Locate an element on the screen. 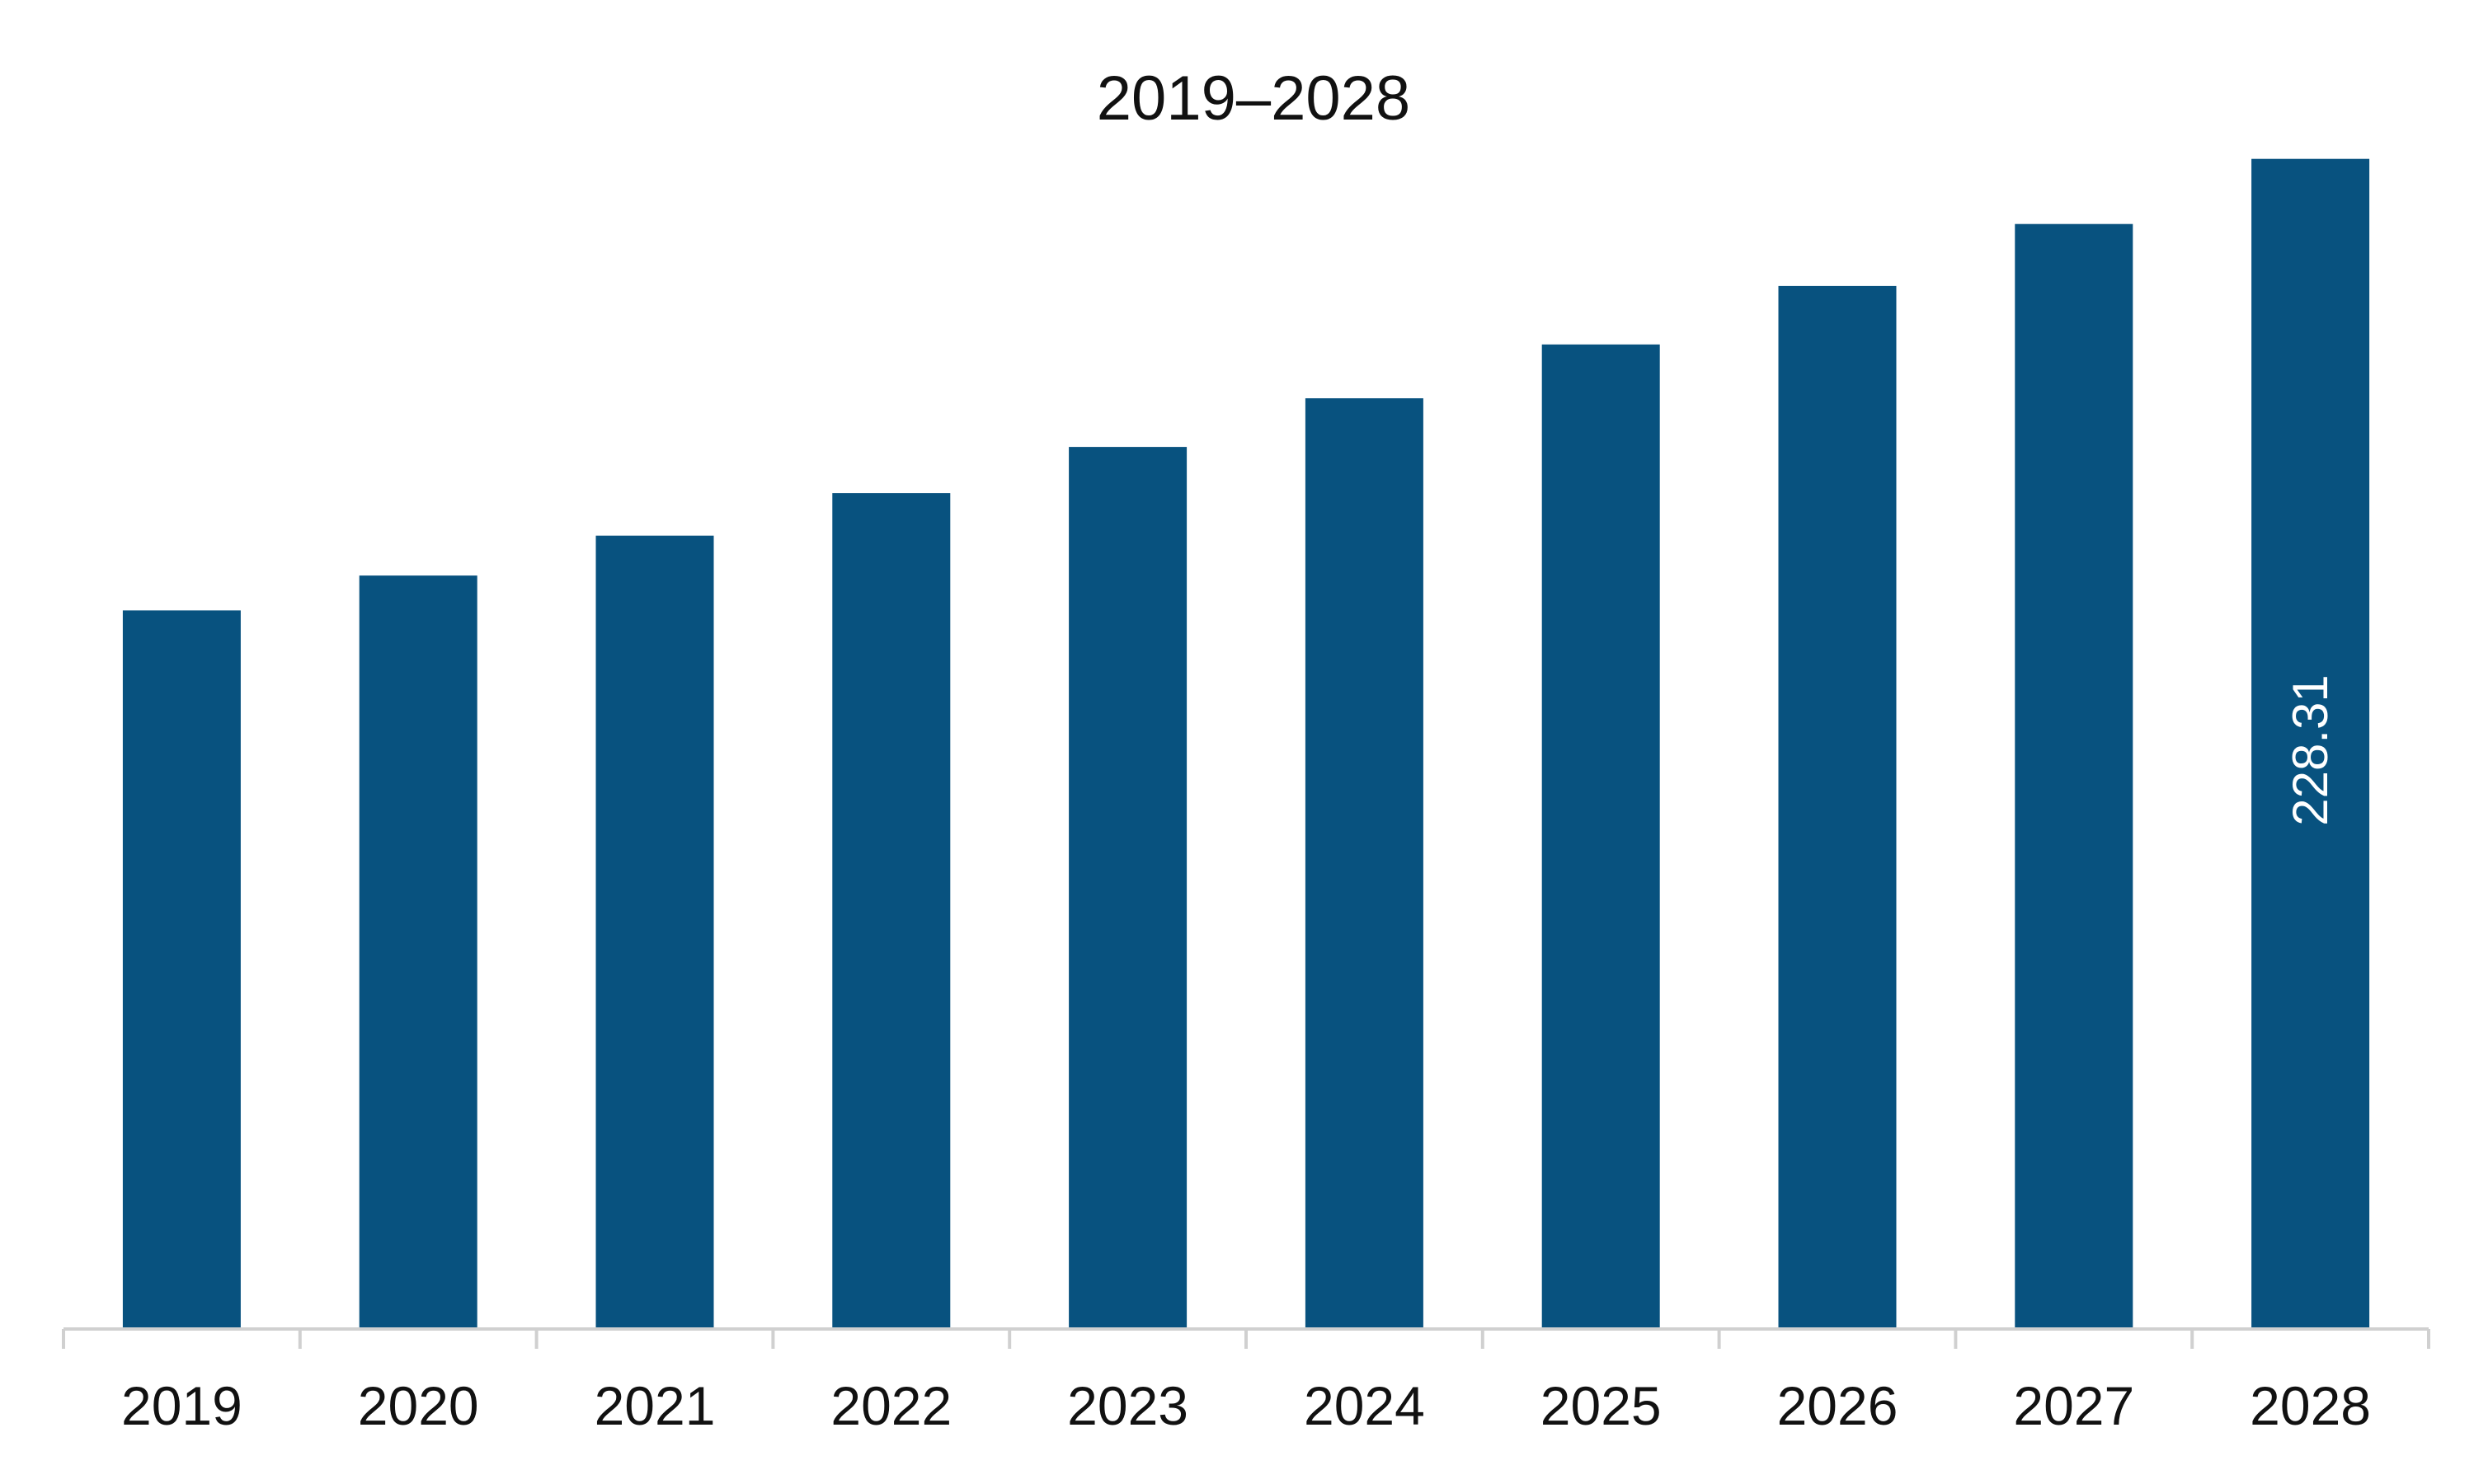 This screenshot has height=1484, width=2474. x-tick-label-2026: 2026 is located at coordinates (1837, 1405).